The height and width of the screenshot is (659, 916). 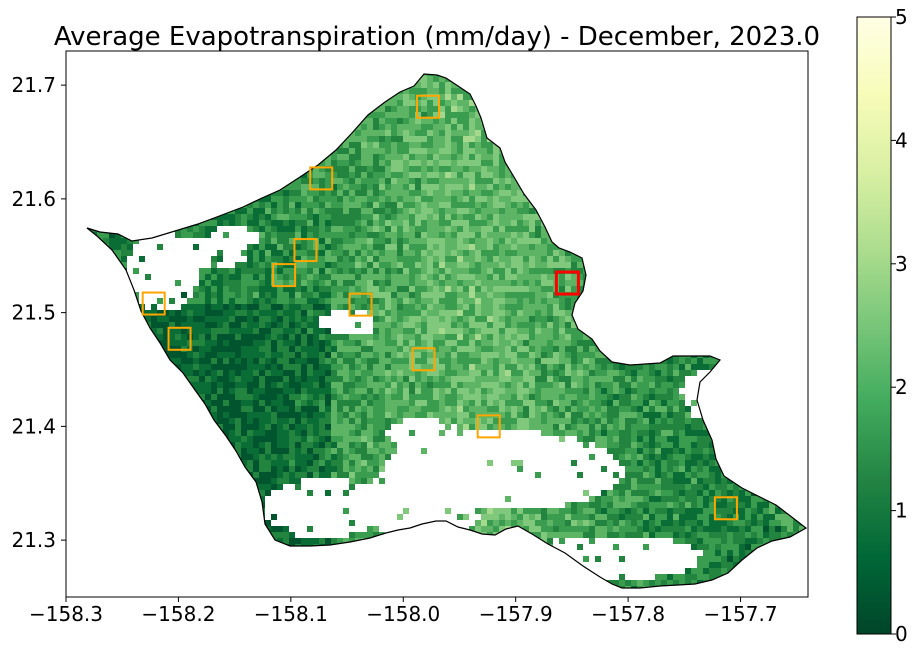 What do you see at coordinates (33, 426) in the screenshot?
I see `y-tick-label: 21.4` at bounding box center [33, 426].